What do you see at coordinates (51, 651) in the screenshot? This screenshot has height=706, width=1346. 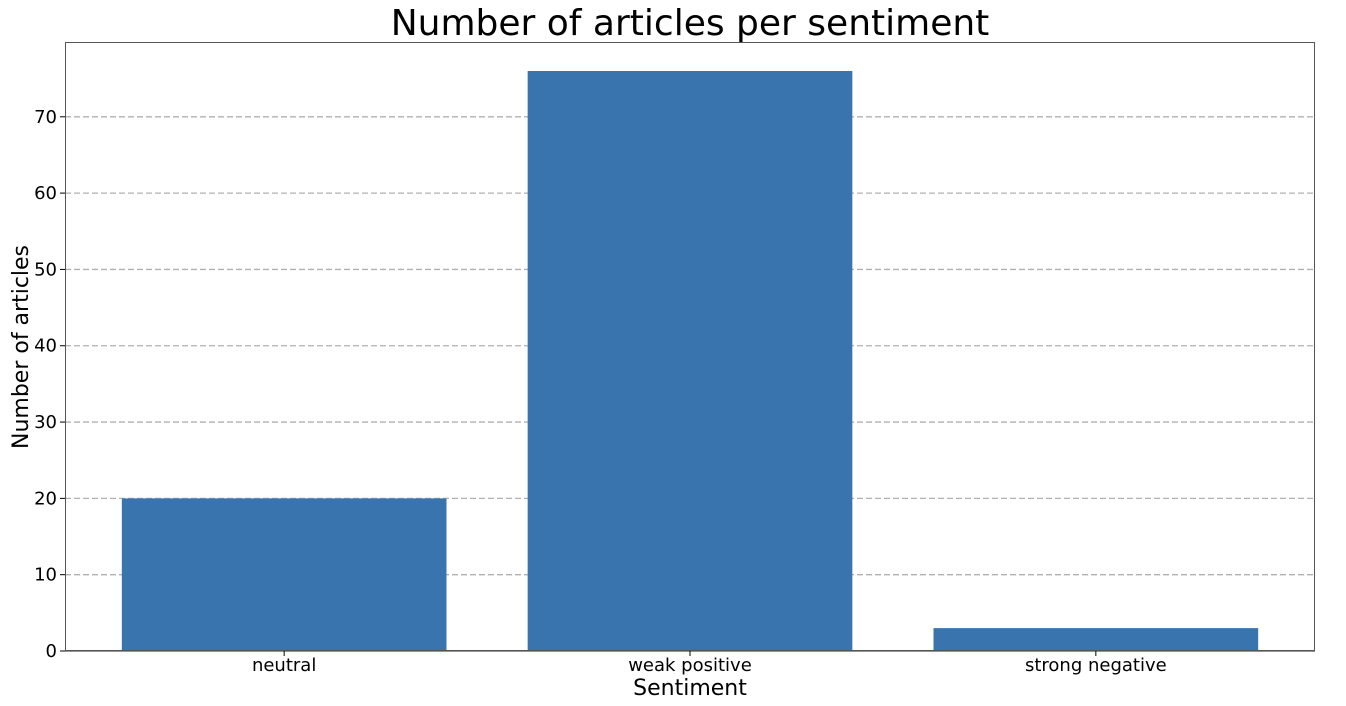 I see `y-tick-label: 0` at bounding box center [51, 651].